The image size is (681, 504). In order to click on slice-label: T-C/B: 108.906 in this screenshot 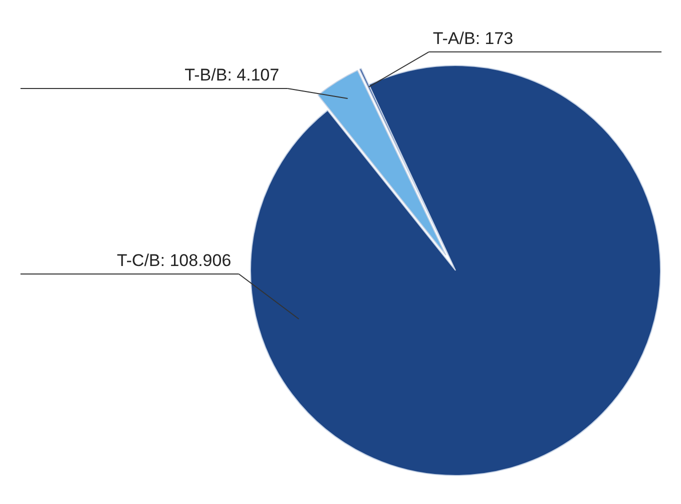, I will do `click(174, 260)`.